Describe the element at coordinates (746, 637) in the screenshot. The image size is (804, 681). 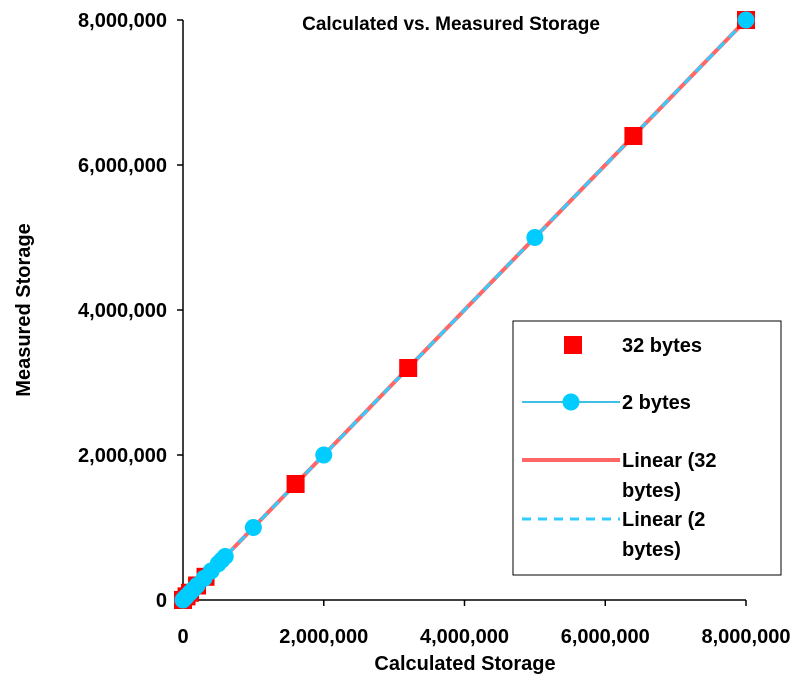
I see `x-tick-label: 8,000,000` at that location.